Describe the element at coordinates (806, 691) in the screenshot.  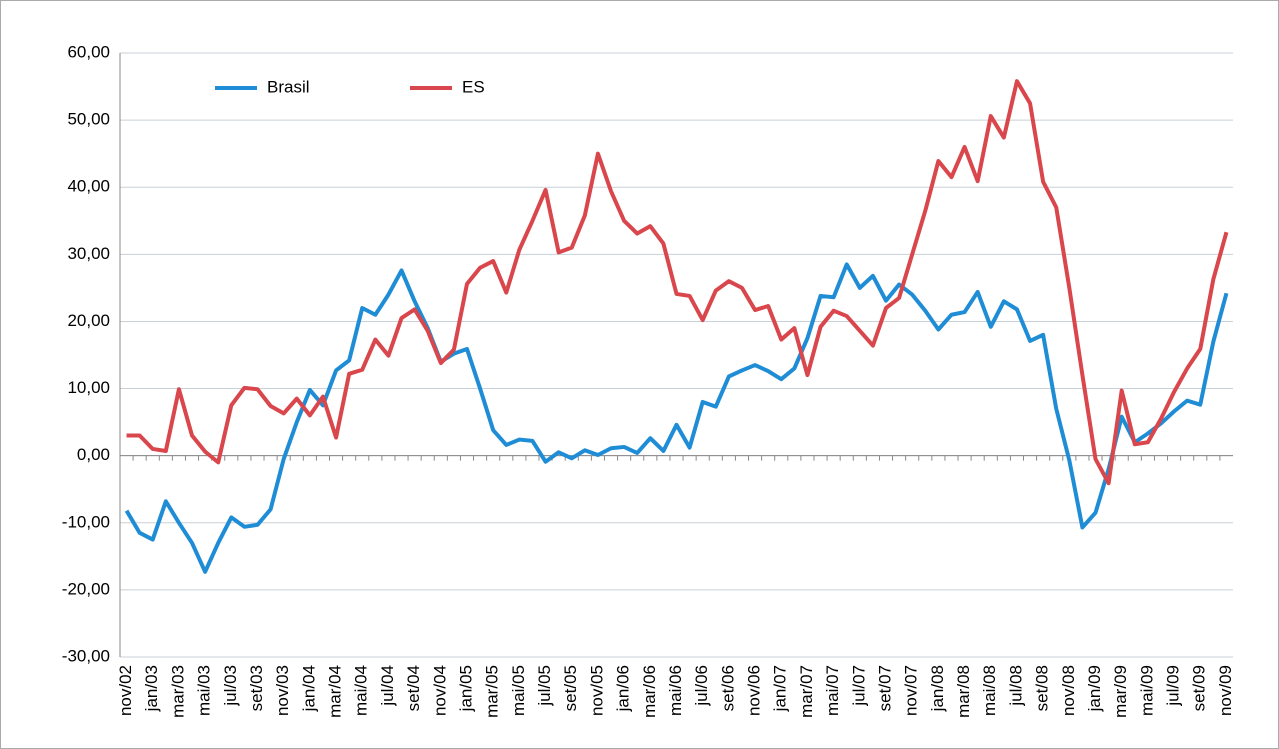
I see `x-tick-label: mar/07` at that location.